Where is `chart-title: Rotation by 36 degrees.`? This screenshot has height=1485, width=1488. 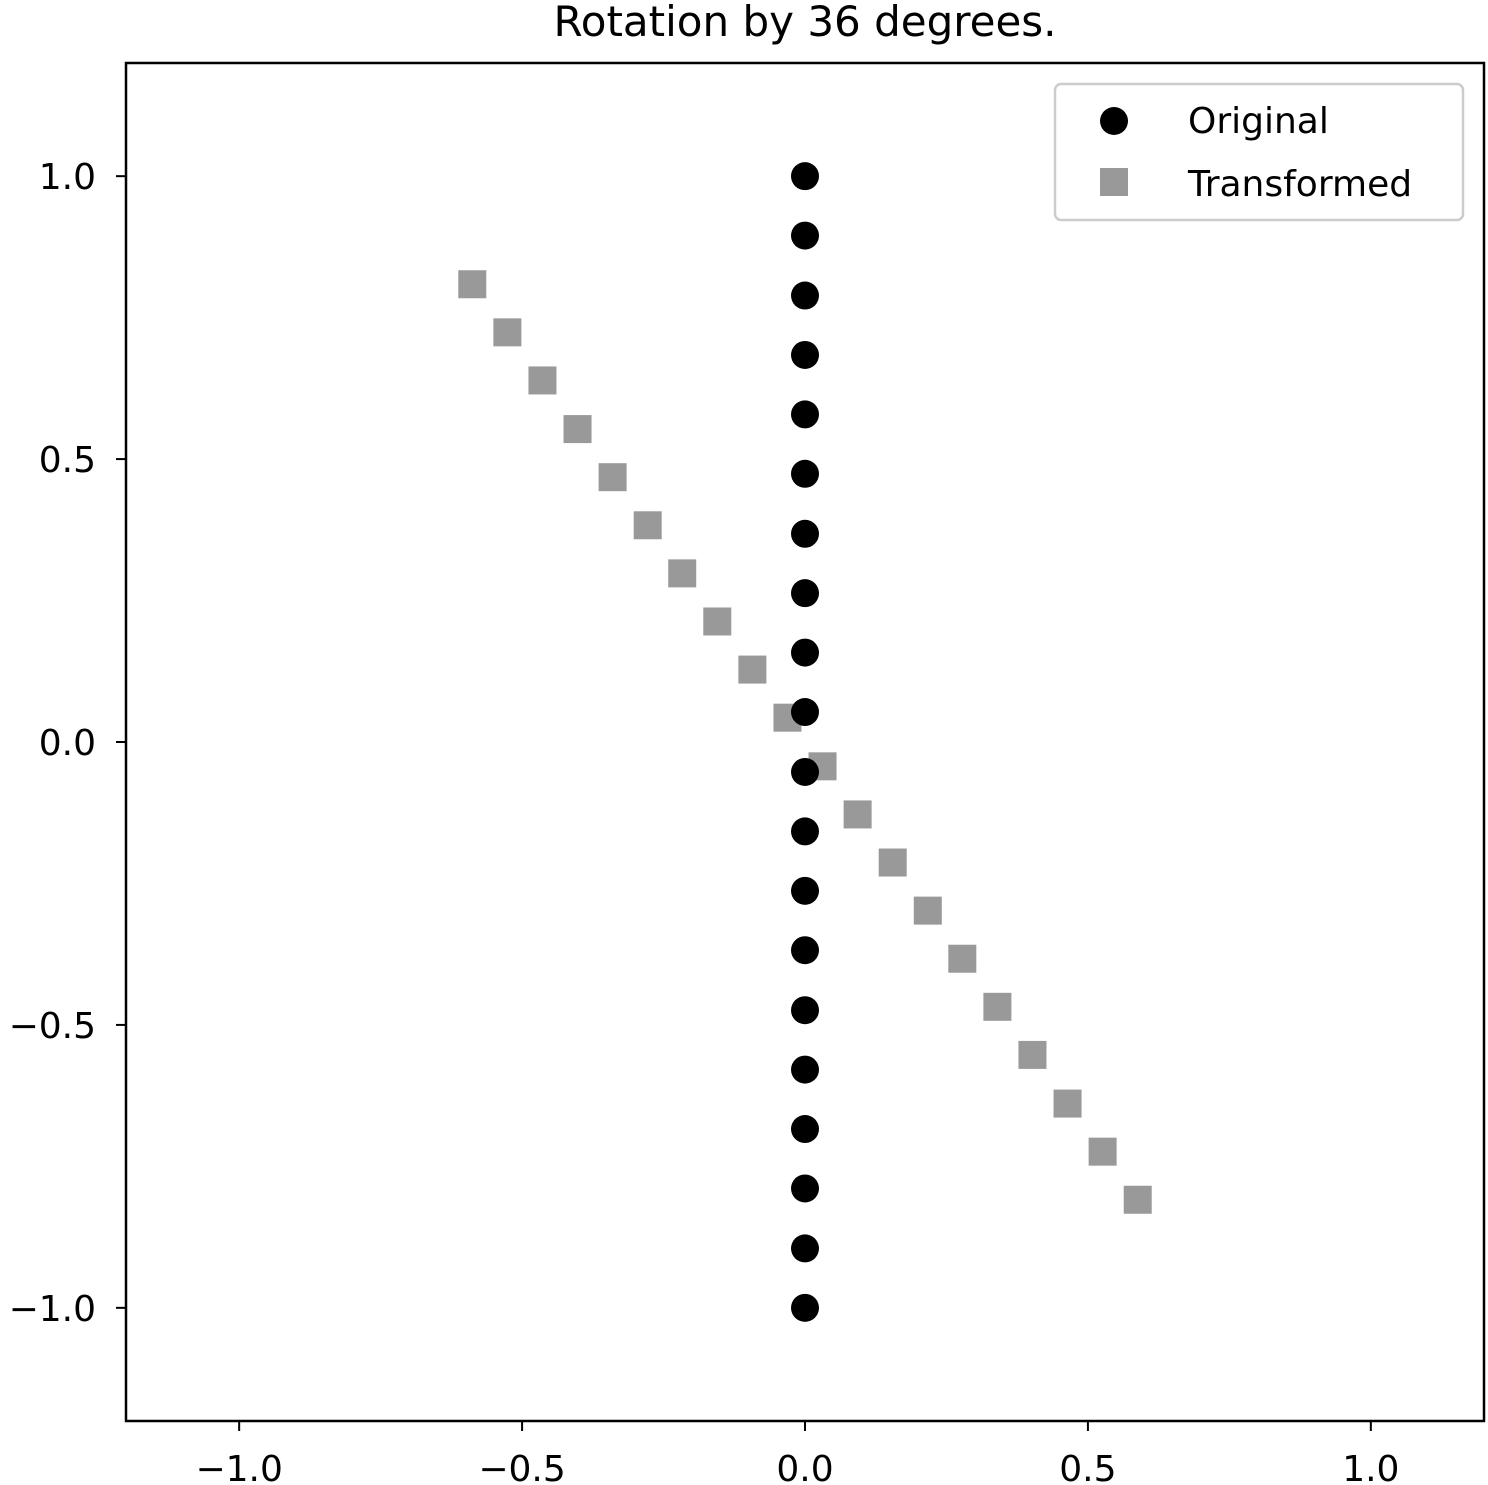 chart-title: Rotation by 36 degrees. is located at coordinates (804, 23).